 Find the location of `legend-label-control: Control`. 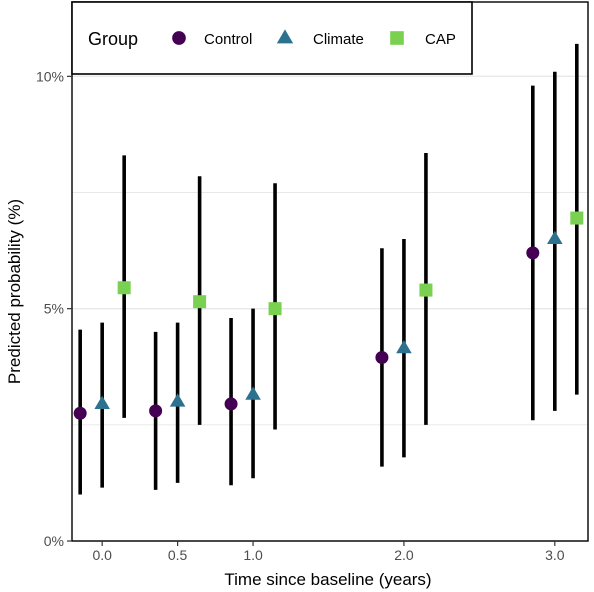

legend-label-control: Control is located at coordinates (228, 39).